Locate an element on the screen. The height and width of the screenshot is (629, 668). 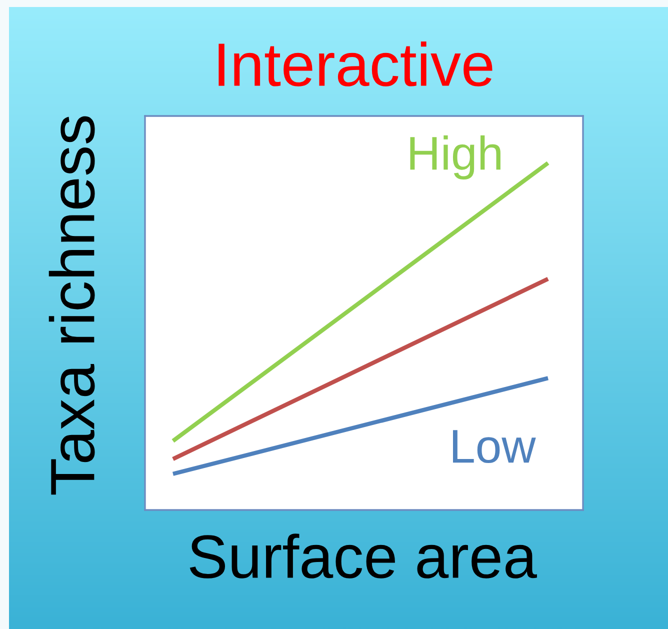
x-axis-title: Surface area is located at coordinates (363, 556).